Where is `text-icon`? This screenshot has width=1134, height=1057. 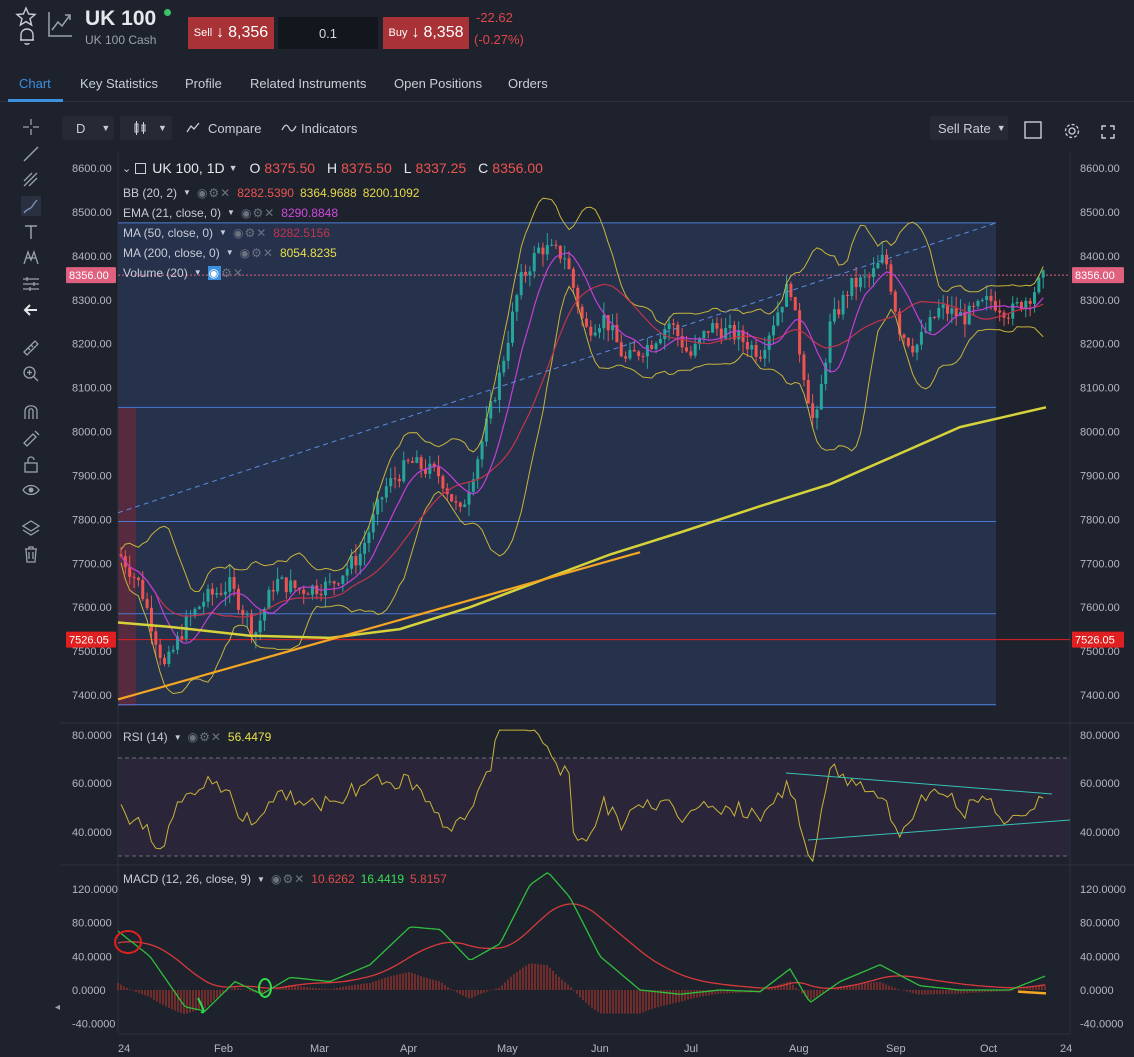
text-icon is located at coordinates (31, 232).